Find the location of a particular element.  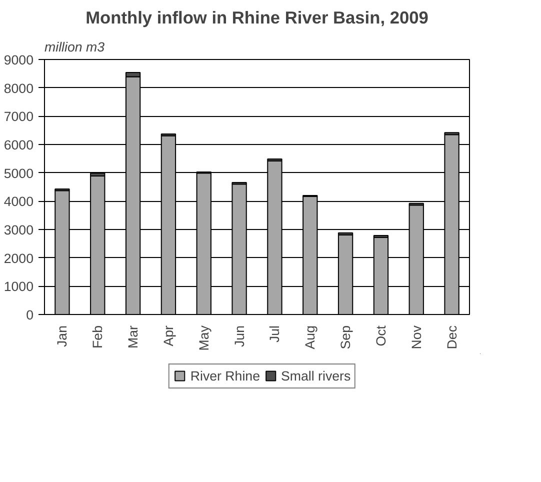

y-tick-label: 9000 is located at coordinates (19, 60).